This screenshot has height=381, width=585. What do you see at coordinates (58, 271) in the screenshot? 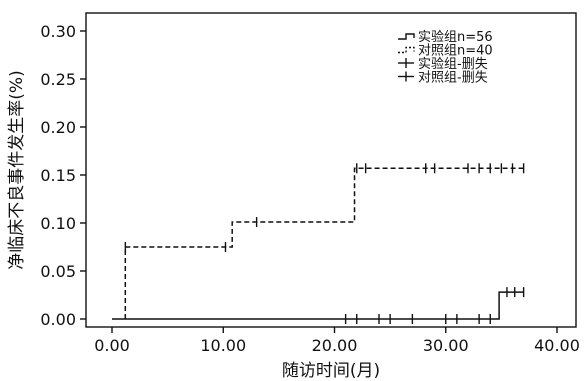
I see `y-tick-label: 0.05` at bounding box center [58, 271].